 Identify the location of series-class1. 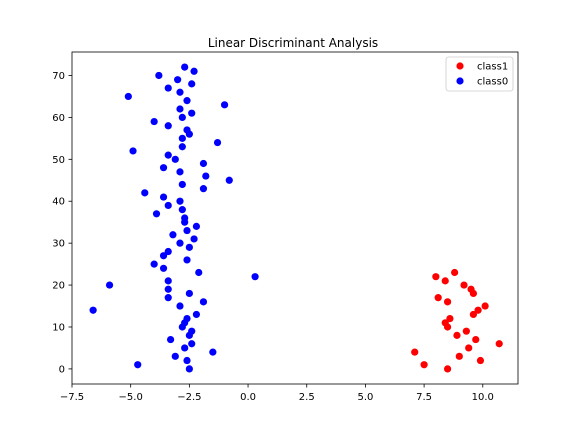
(457, 320).